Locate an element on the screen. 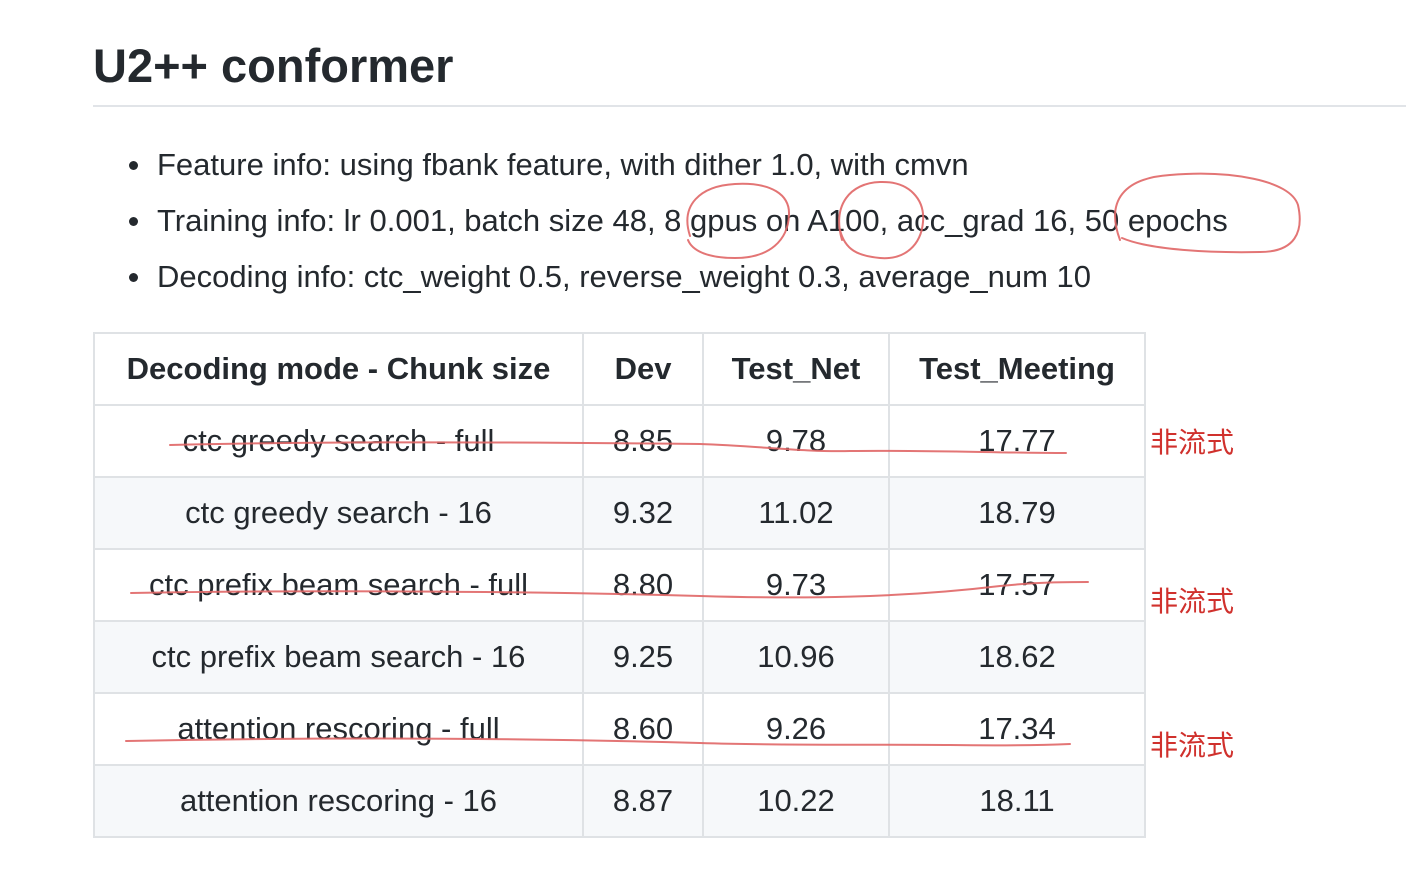 Image resolution: width=1406 pixels, height=894 pixels. header-dev: Dev is located at coordinates (643, 369).